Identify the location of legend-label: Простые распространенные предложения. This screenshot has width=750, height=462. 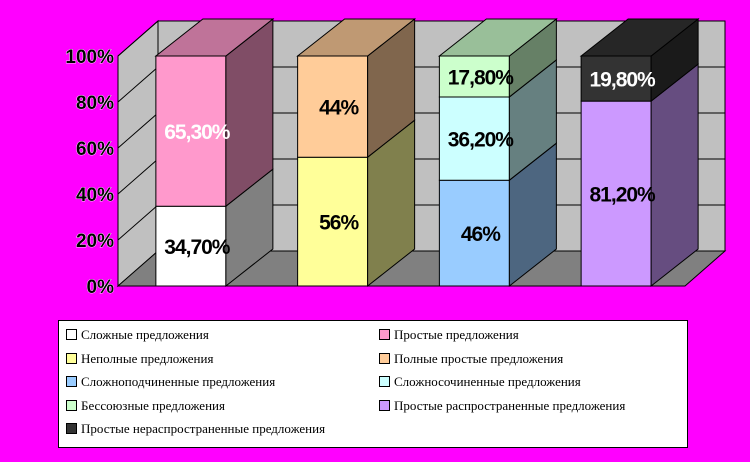
(510, 405).